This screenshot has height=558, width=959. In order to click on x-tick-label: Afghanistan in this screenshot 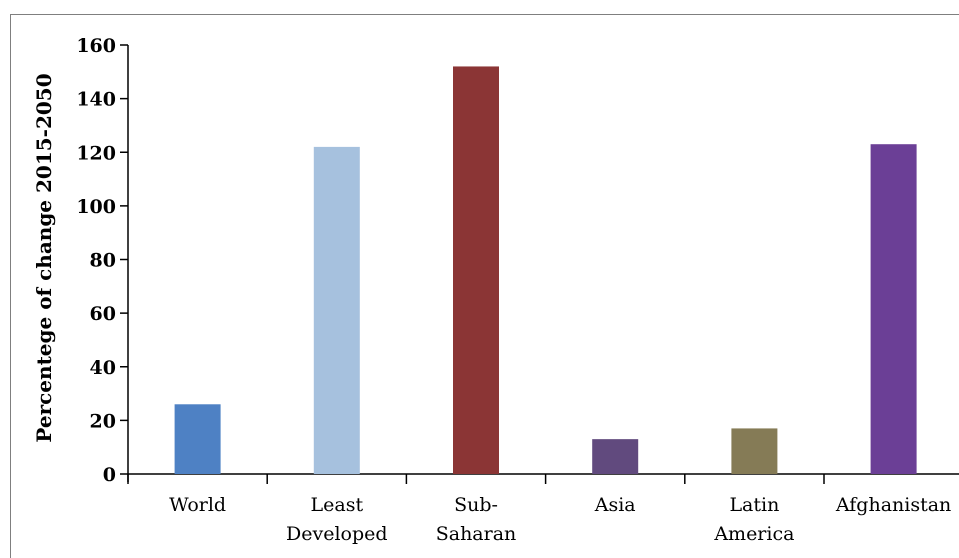, I will do `click(893, 505)`.